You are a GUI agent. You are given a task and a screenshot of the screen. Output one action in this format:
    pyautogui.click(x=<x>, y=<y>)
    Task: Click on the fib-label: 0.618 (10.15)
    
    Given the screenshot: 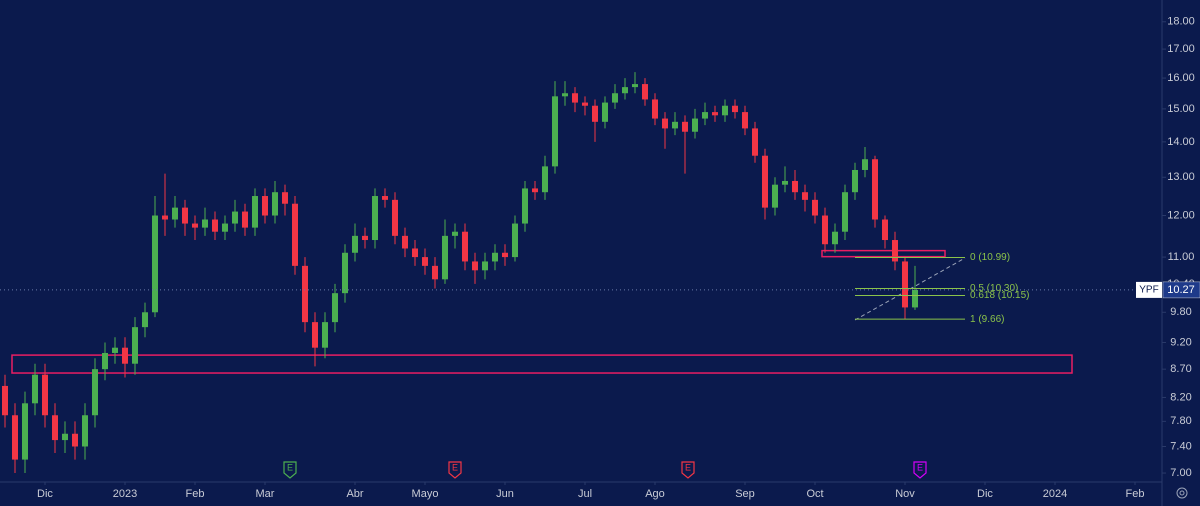 What is the action you would take?
    pyautogui.click(x=1000, y=295)
    